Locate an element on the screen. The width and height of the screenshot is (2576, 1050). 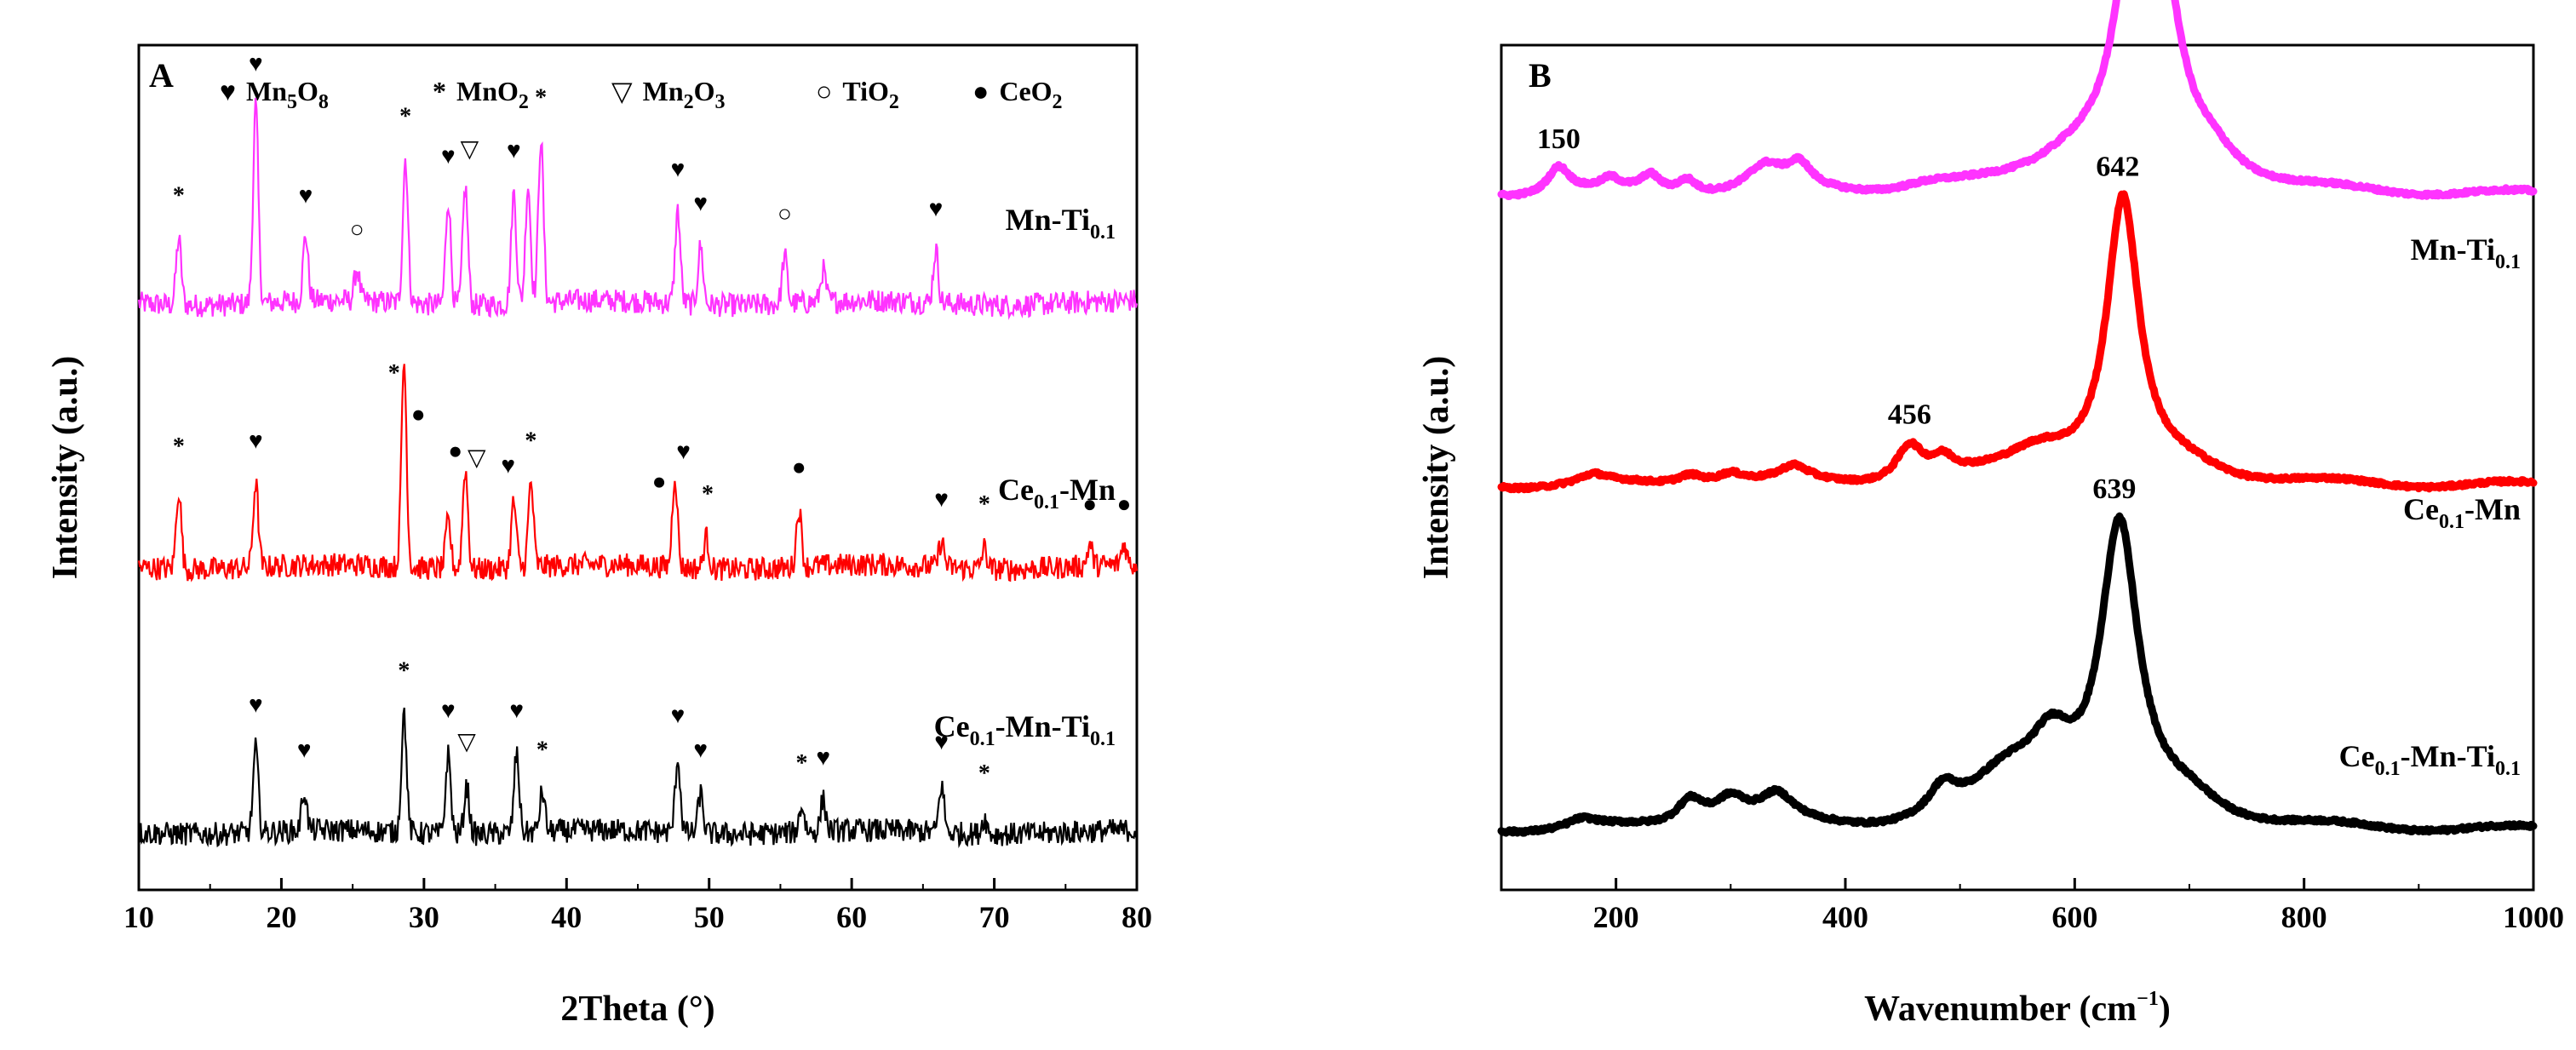
curve-label-b-0-sub1: 0.1 is located at coordinates (2508, 262).